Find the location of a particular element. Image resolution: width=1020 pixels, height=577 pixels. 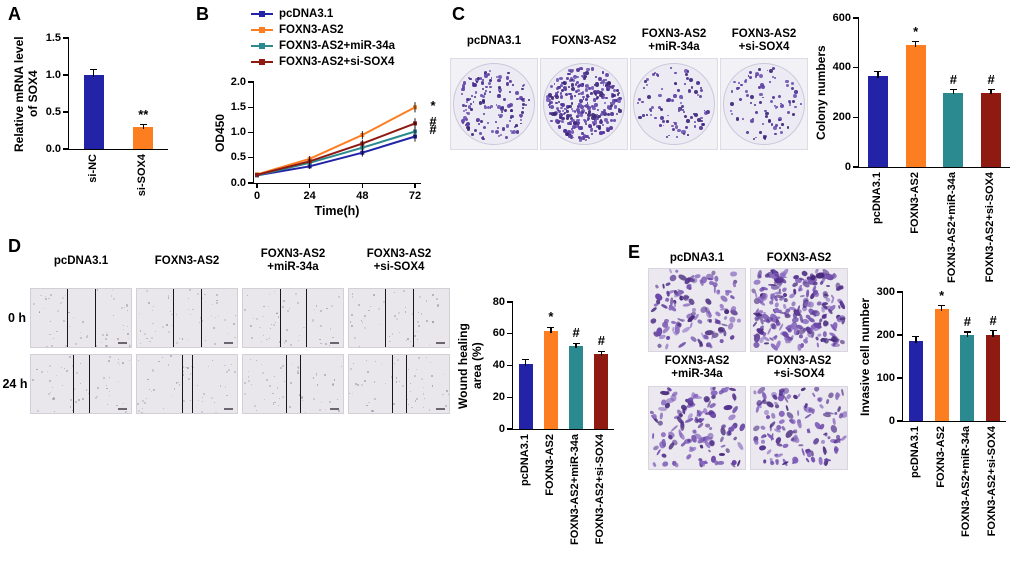

wound-image is located at coordinates (187, 318).